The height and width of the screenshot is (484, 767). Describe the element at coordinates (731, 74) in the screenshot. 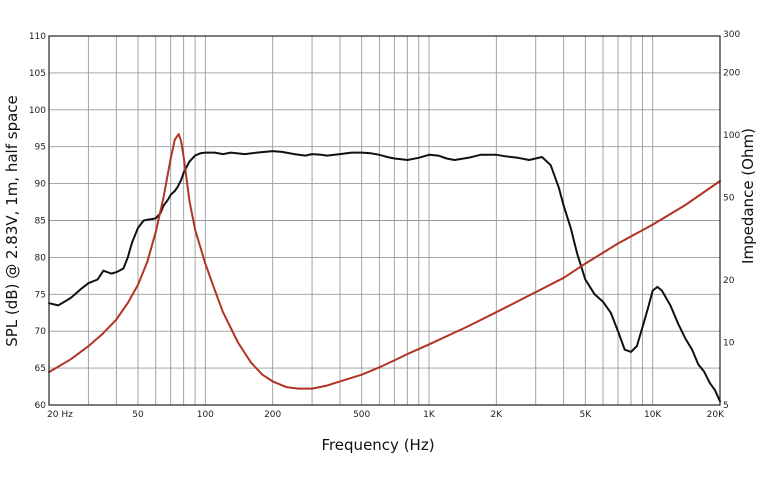

I see `y2-tick-label: 200` at that location.